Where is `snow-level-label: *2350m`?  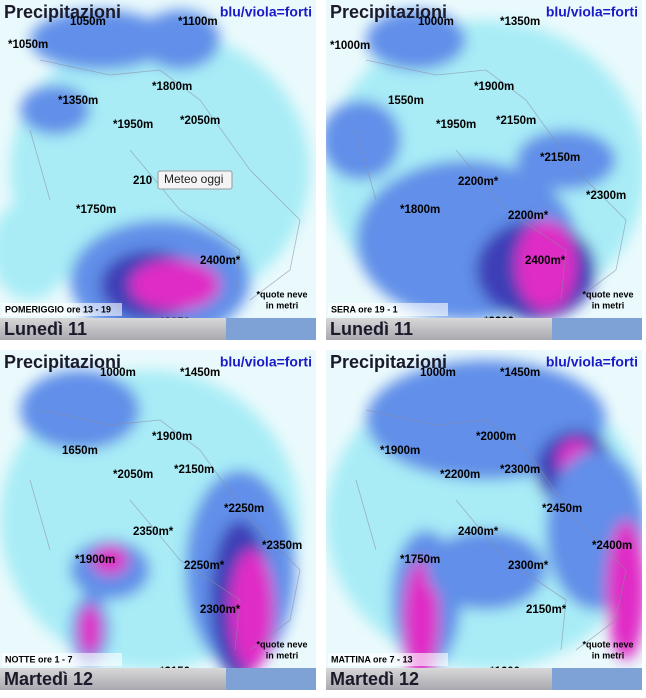 snow-level-label: *2350m is located at coordinates (282, 546).